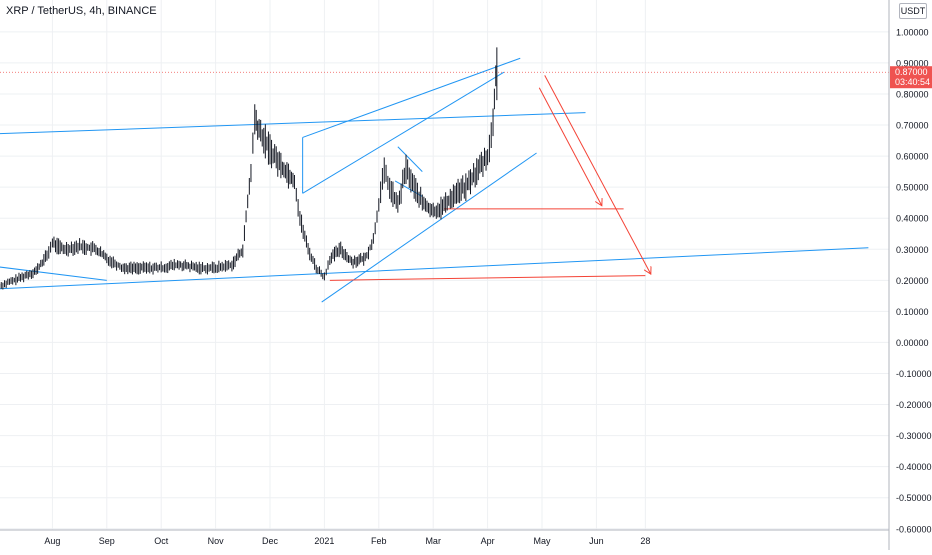  I want to click on x-axis-tick-label: Mar, so click(433, 541).